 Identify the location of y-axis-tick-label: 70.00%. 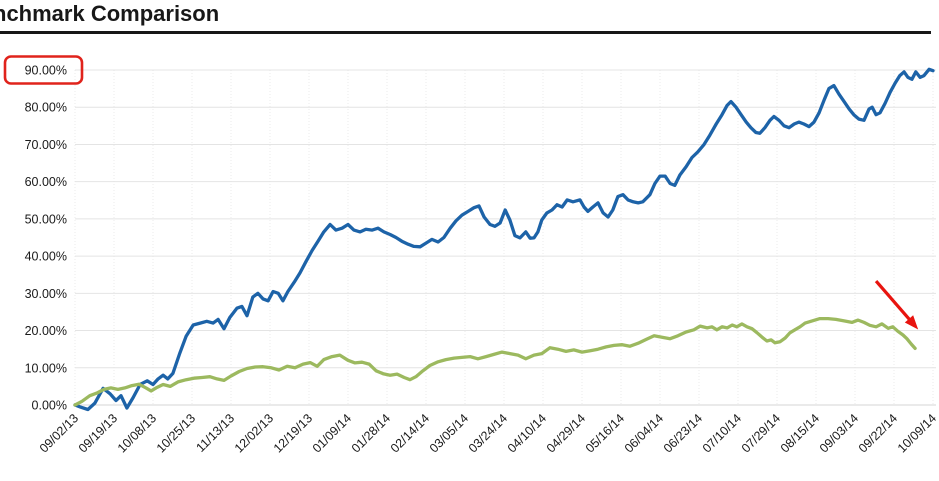
(46, 145).